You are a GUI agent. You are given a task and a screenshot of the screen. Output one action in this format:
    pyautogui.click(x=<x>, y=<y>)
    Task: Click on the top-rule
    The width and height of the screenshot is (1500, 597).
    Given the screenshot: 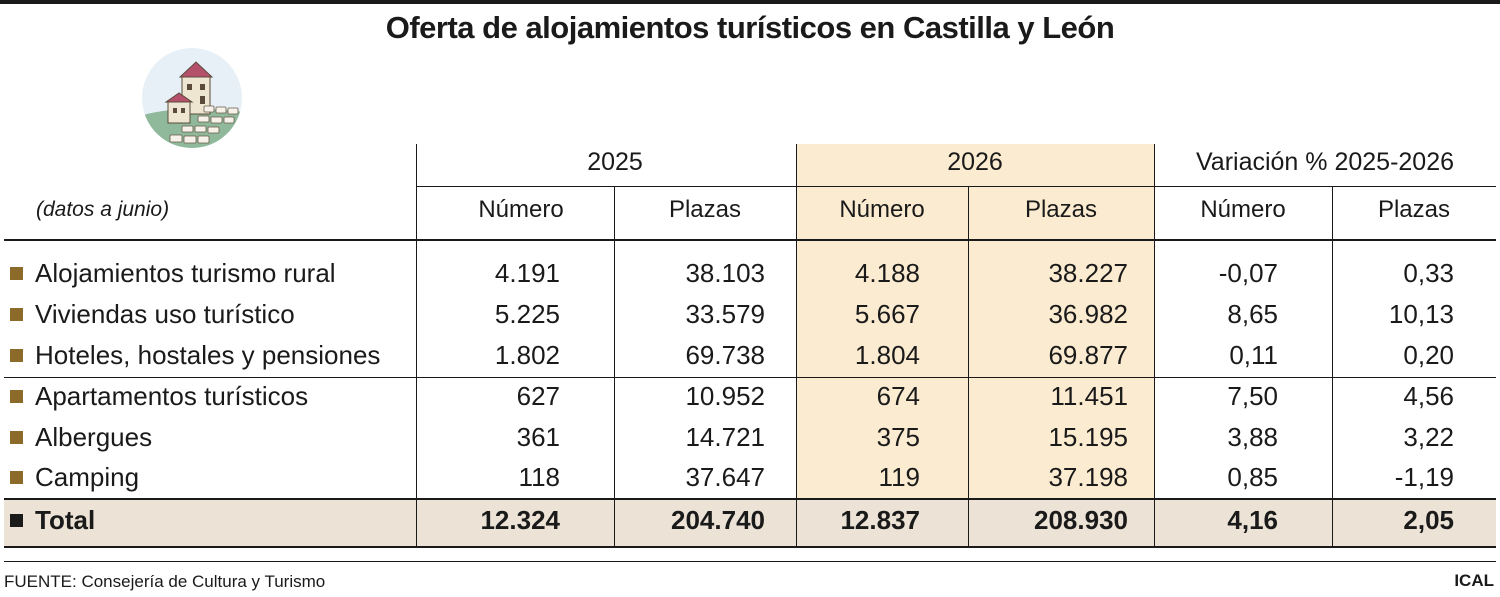 What is the action you would take?
    pyautogui.click(x=750, y=2)
    